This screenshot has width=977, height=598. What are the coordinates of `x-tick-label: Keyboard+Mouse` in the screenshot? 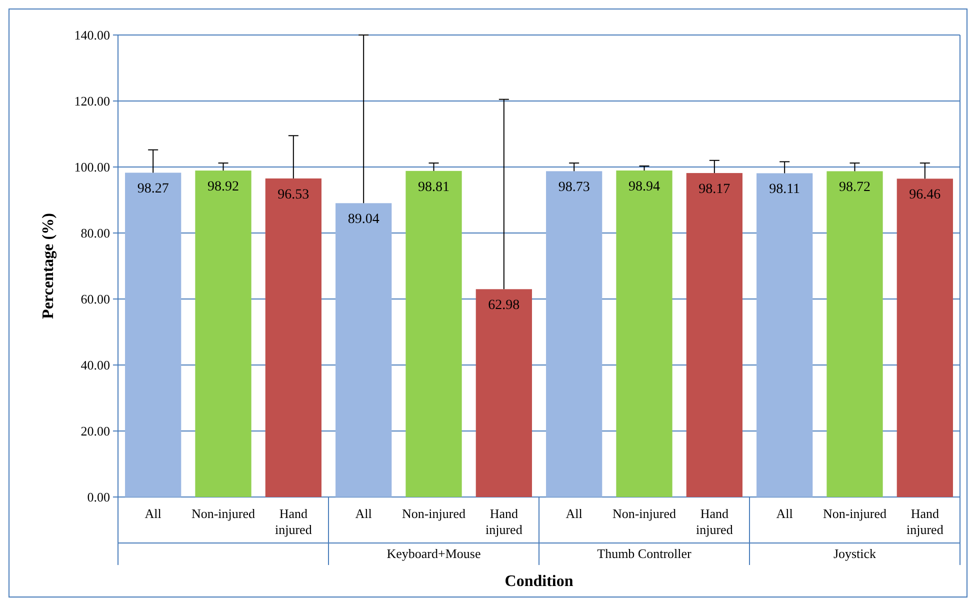 It's located at (433, 553).